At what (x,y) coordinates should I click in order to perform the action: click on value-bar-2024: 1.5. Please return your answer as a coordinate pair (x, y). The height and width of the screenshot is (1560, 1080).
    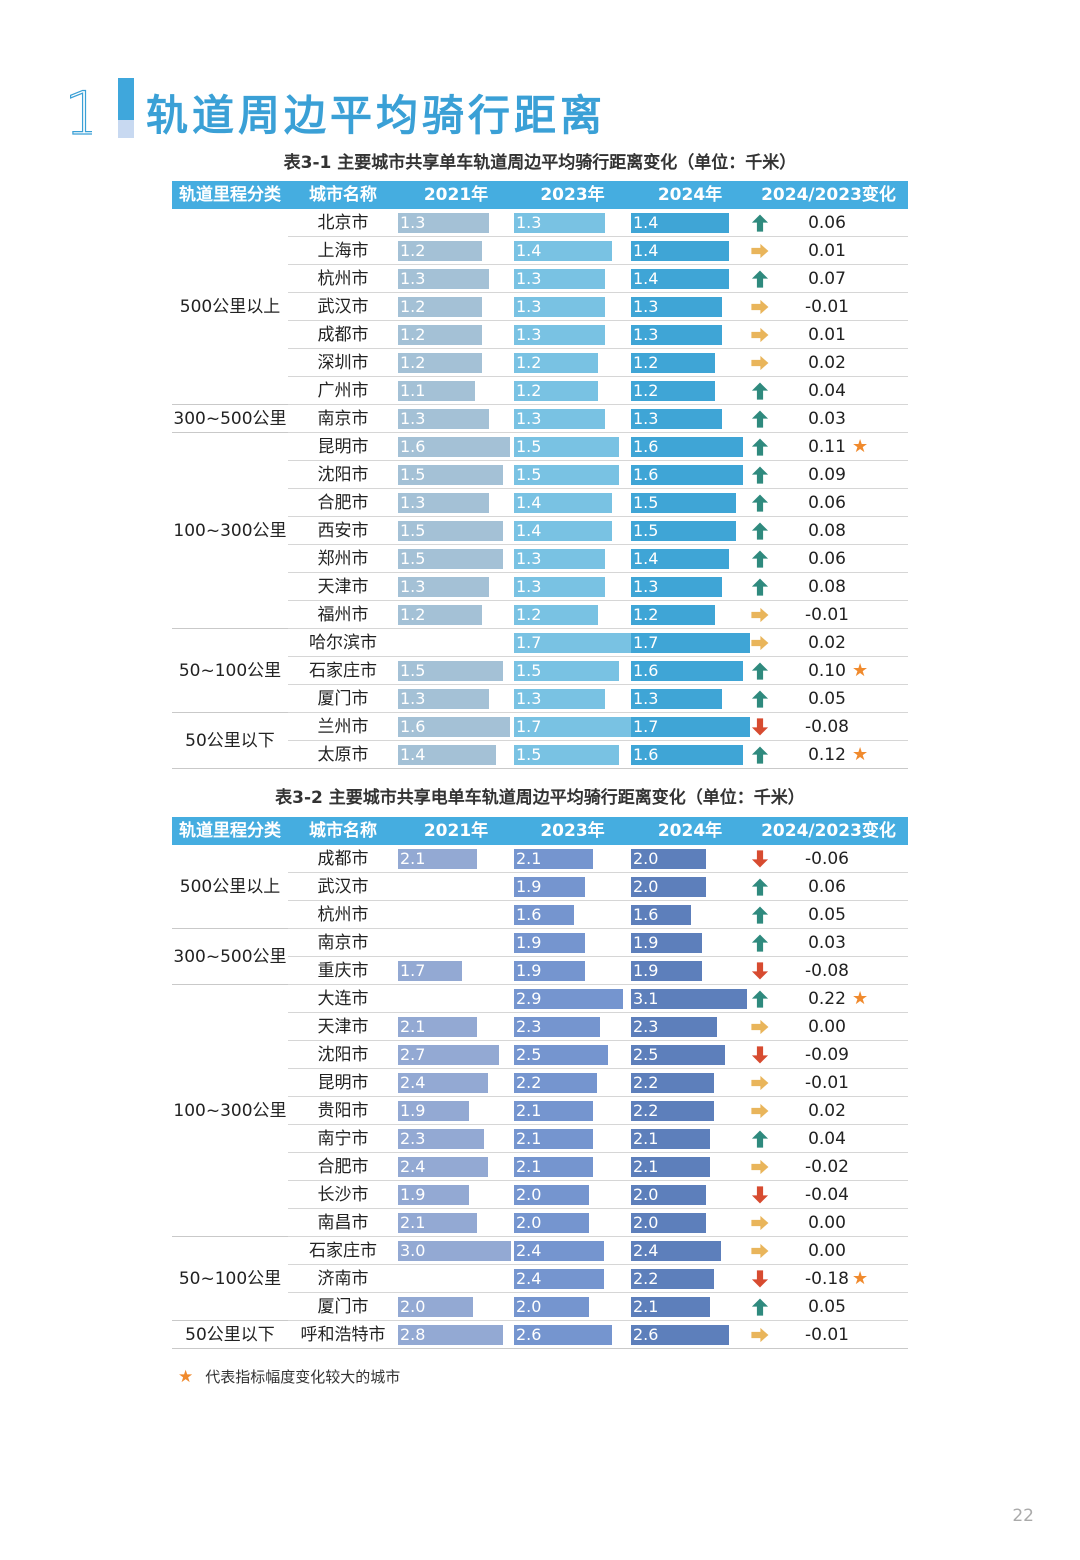
    Looking at the image, I should click on (683, 531).